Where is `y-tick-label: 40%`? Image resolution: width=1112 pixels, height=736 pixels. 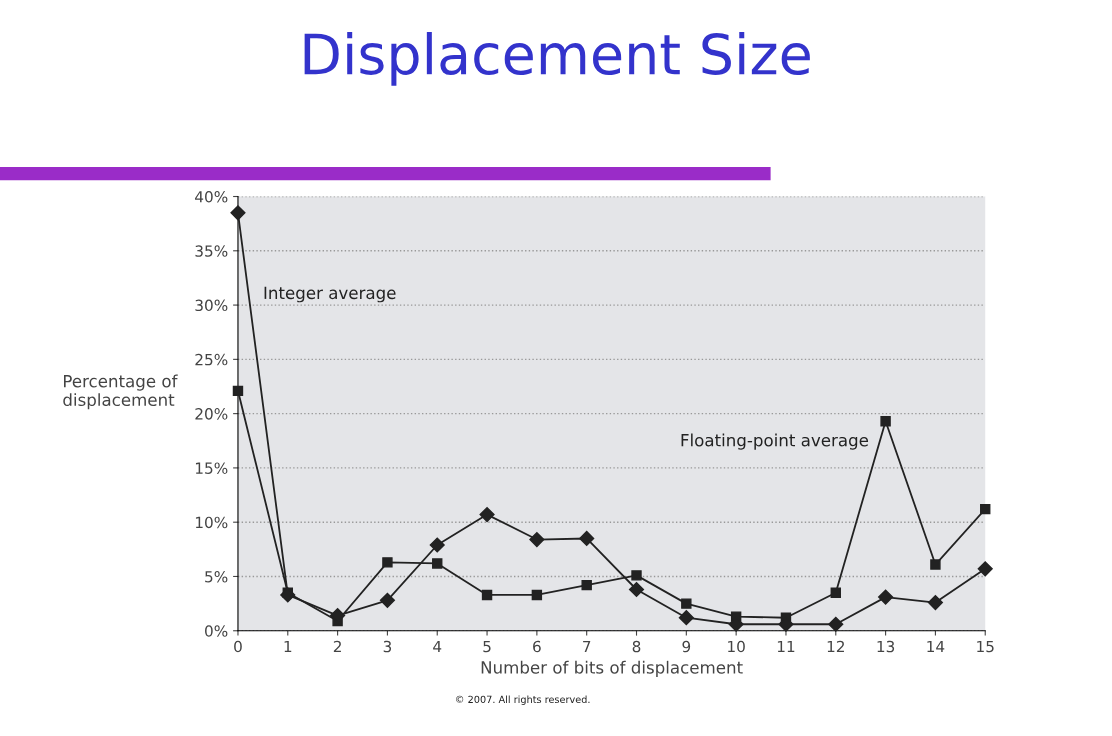
y-tick-label: 40% is located at coordinates (211, 196).